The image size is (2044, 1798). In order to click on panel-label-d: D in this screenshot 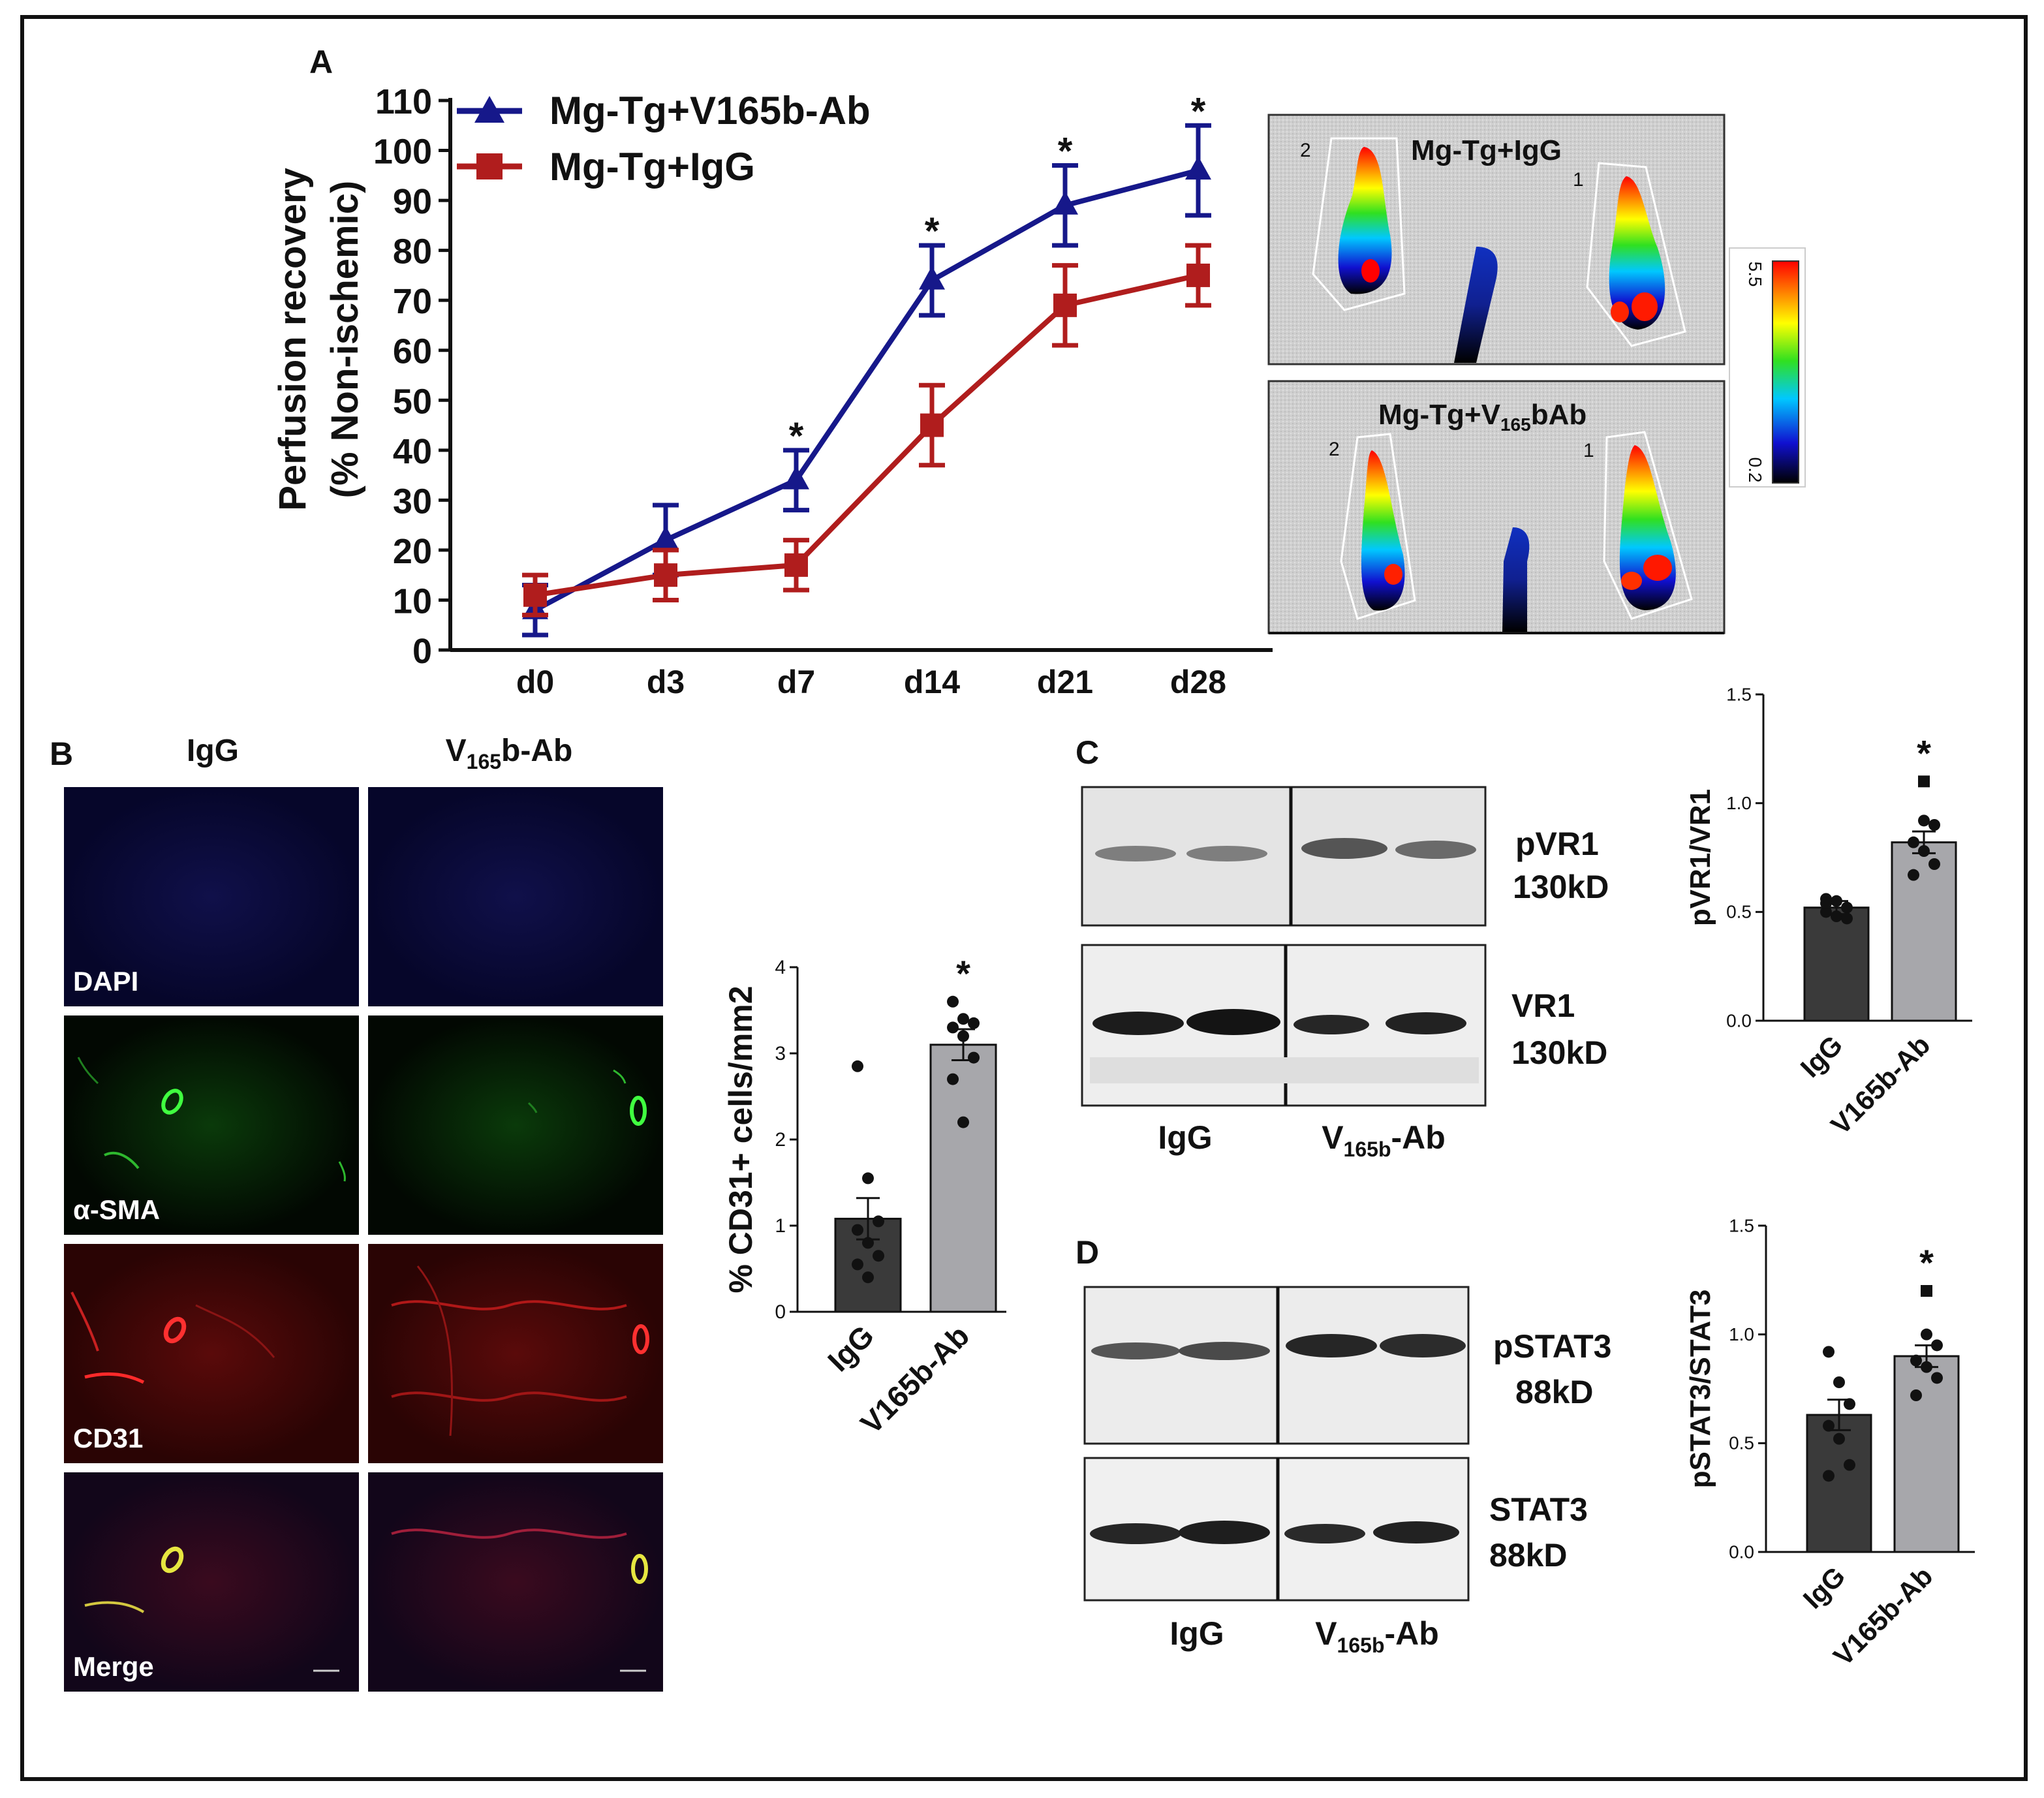, I will do `click(1087, 1252)`.